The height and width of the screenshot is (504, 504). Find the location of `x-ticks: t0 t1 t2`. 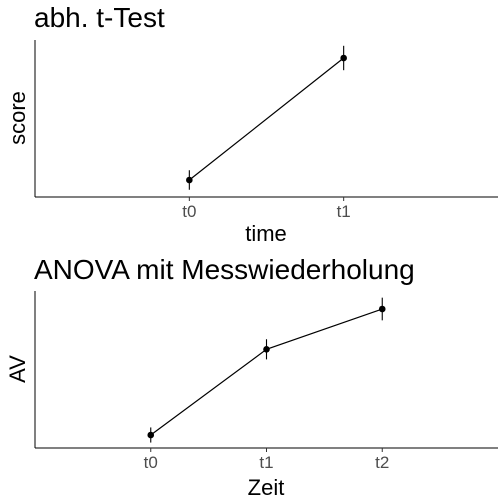

x-ticks: t0 t1 t2 is located at coordinates (266, 460).